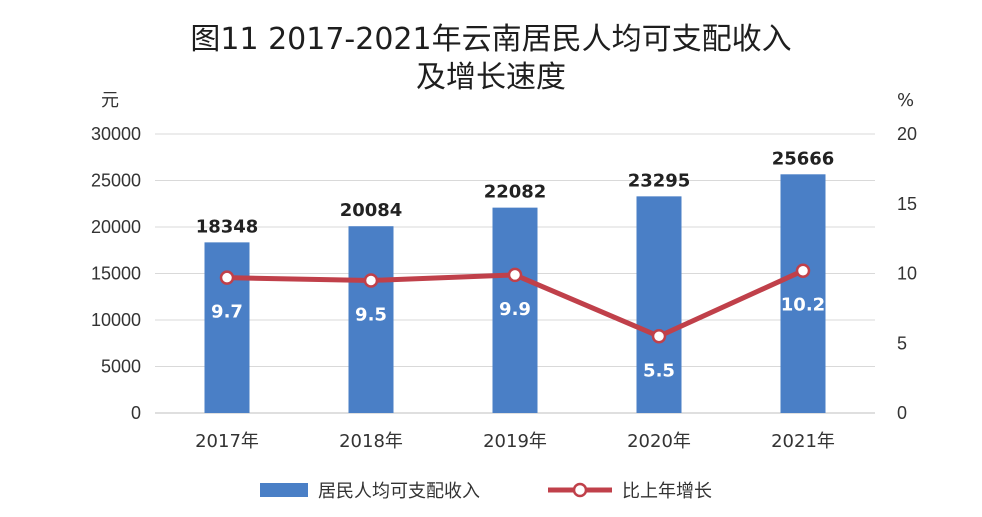  Describe the element at coordinates (121, 367) in the screenshot. I see `y-left-tick-label: 5000` at that location.